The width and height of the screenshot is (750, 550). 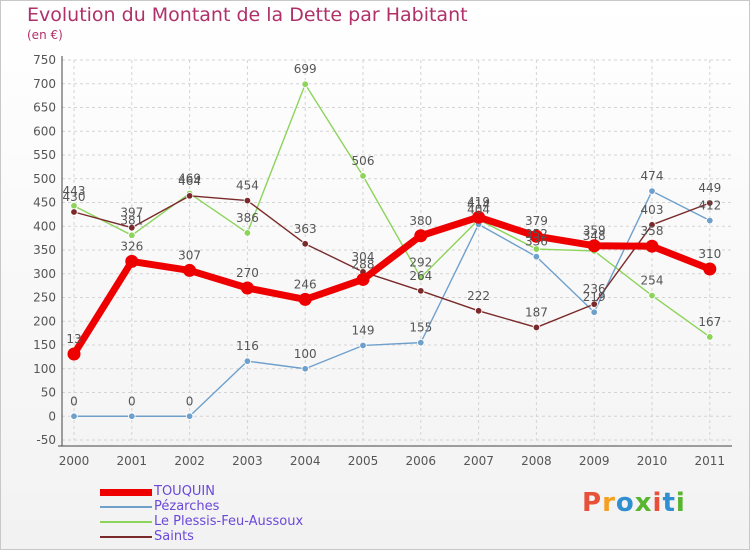 I want to click on data-label-touquin: 379, so click(x=536, y=221).